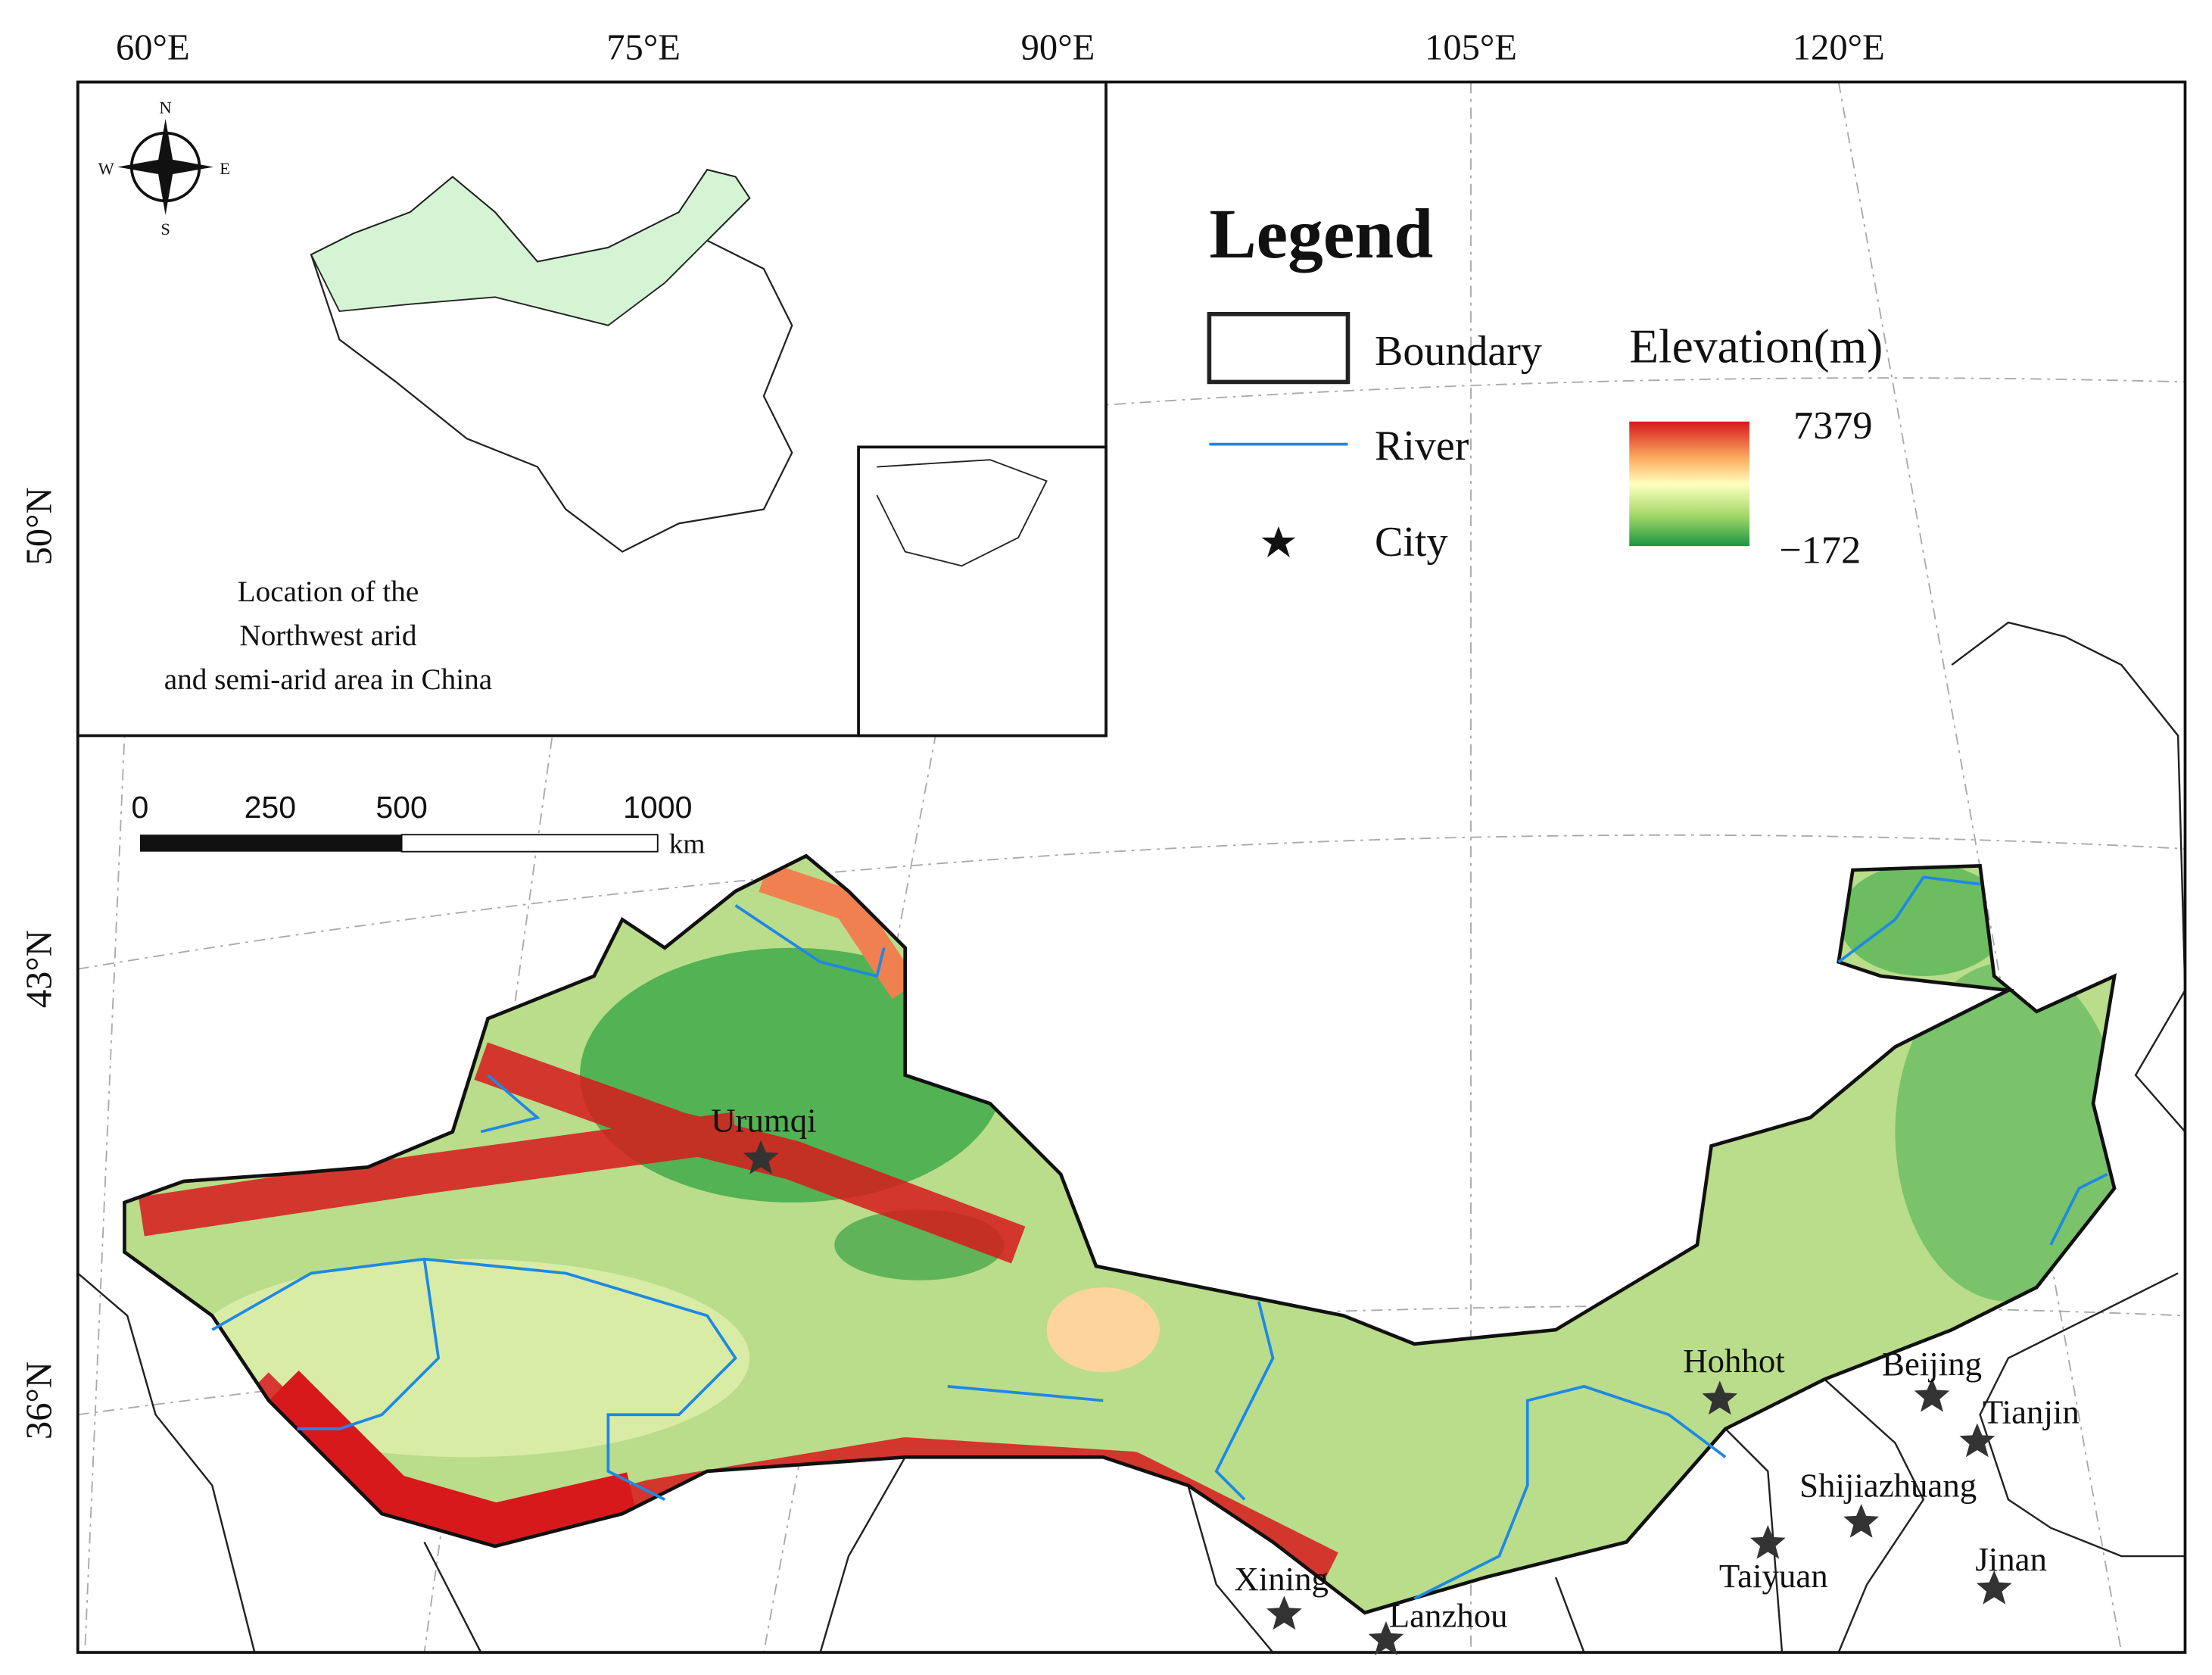  What do you see at coordinates (2011, 1559) in the screenshot?
I see `city-label: Jinan` at bounding box center [2011, 1559].